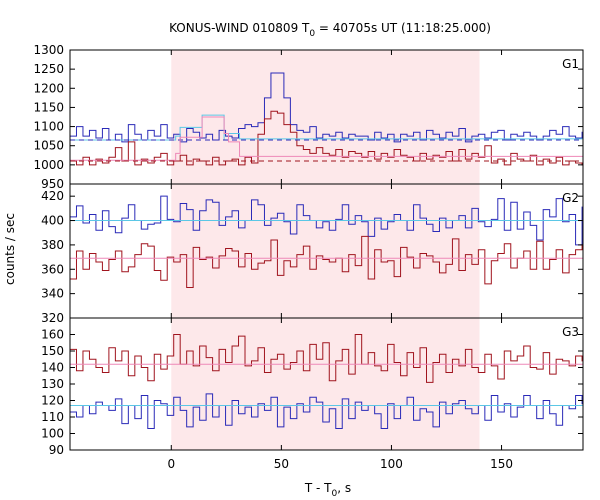  Describe the element at coordinates (335, 494) in the screenshot. I see `x-axis-label-subscript: 0` at that location.